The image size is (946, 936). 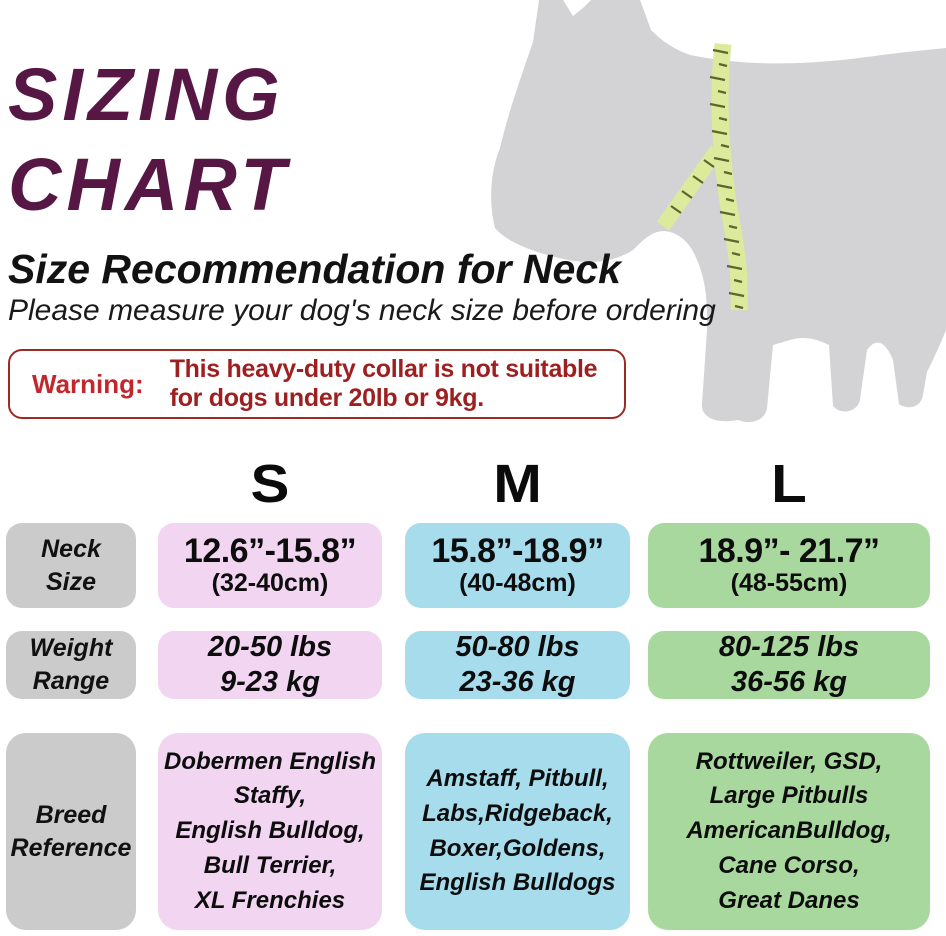 What do you see at coordinates (71, 831) in the screenshot?
I see `row-label-breed-reference: Breed Reference` at bounding box center [71, 831].